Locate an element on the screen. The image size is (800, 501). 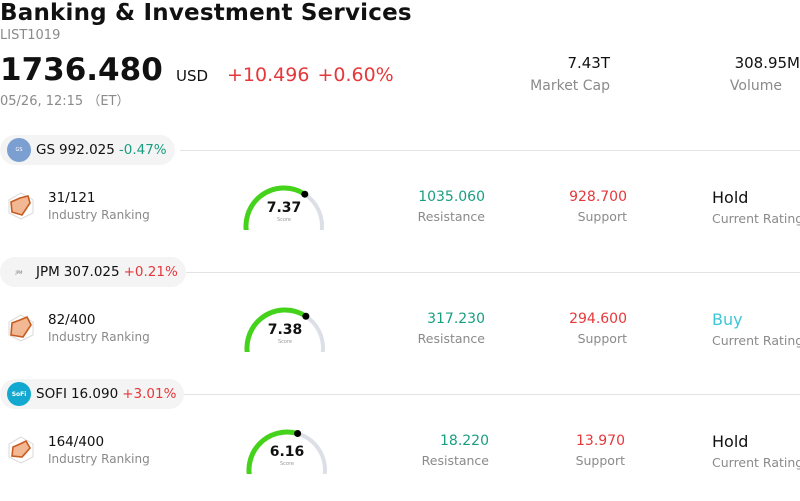
volume-label: Volume is located at coordinates (755, 86).